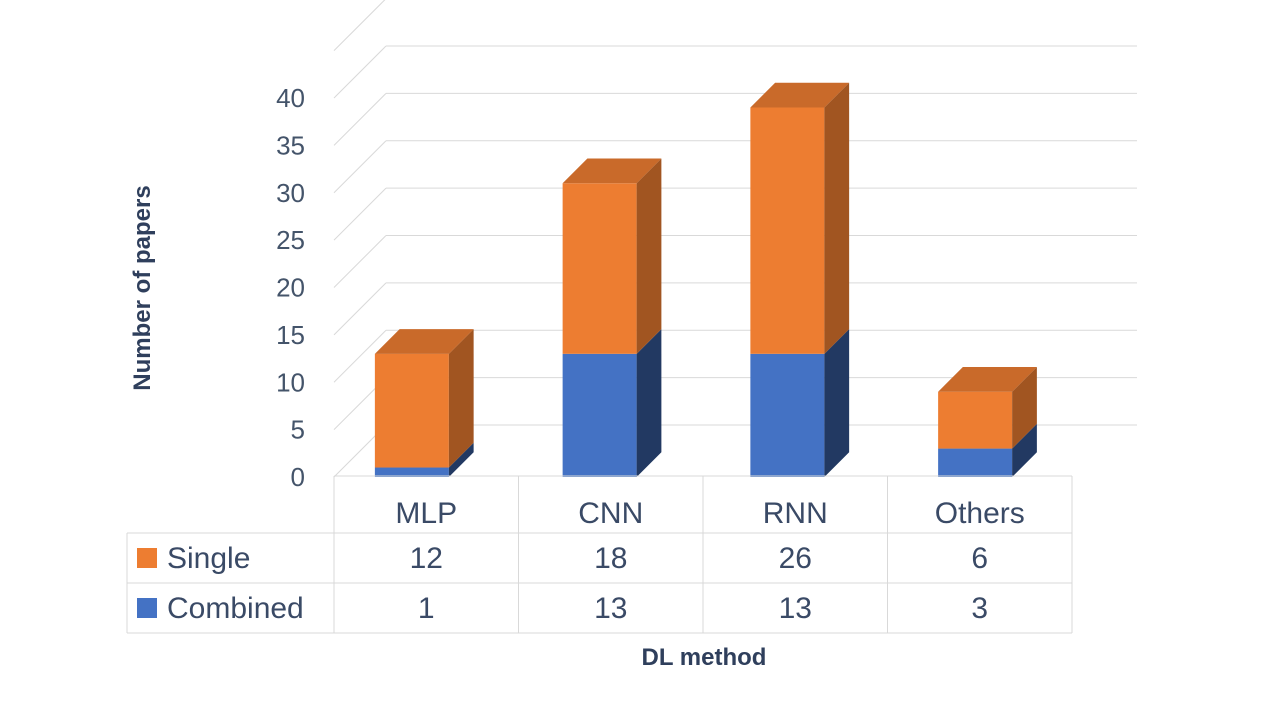 The height and width of the screenshot is (720, 1280). I want to click on y-tick-label: 30, so click(290, 193).